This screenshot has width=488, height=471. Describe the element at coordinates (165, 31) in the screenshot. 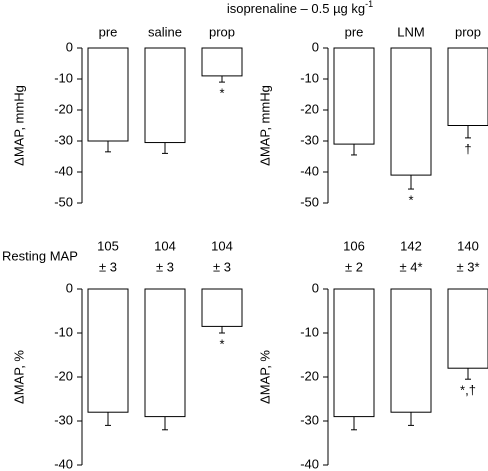

I see `category-label: saline` at that location.